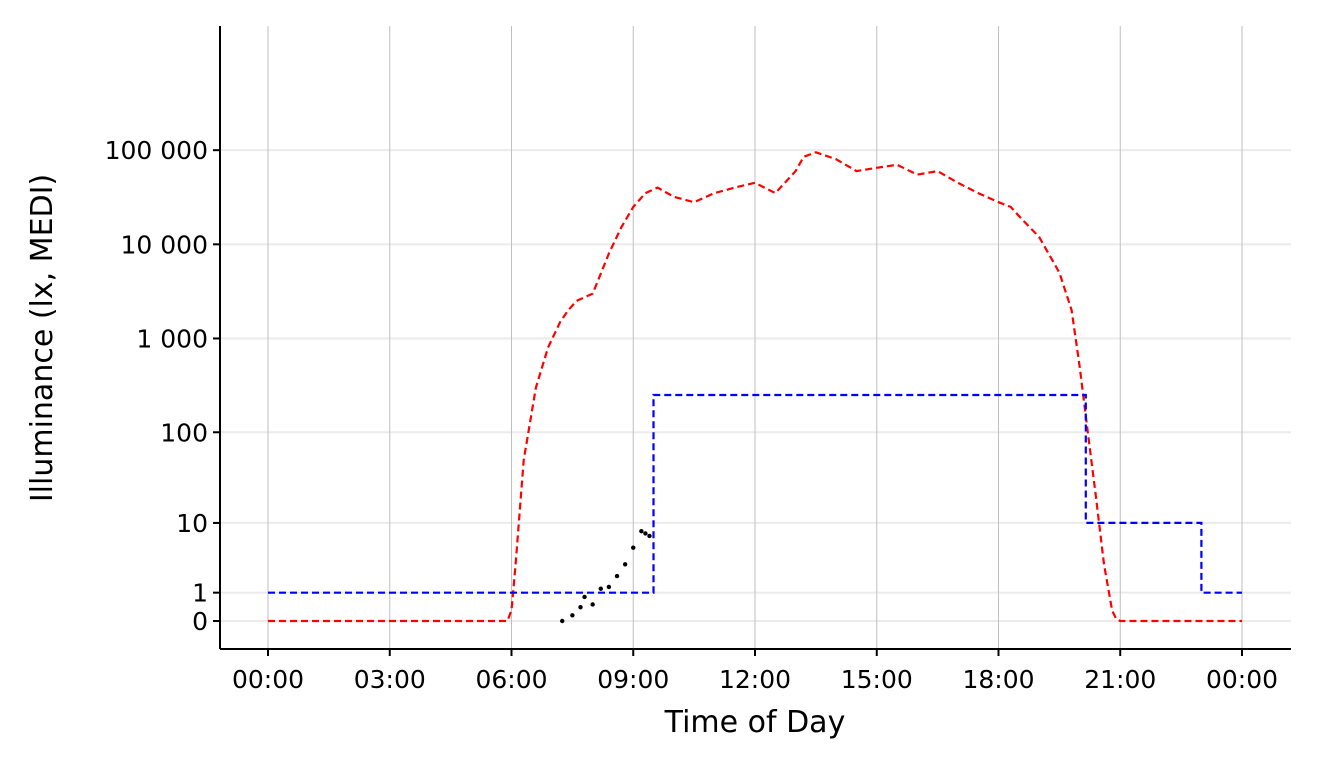 The width and height of the screenshot is (1344, 768). I want to click on x-tick-label: 09:00, so click(633, 679).